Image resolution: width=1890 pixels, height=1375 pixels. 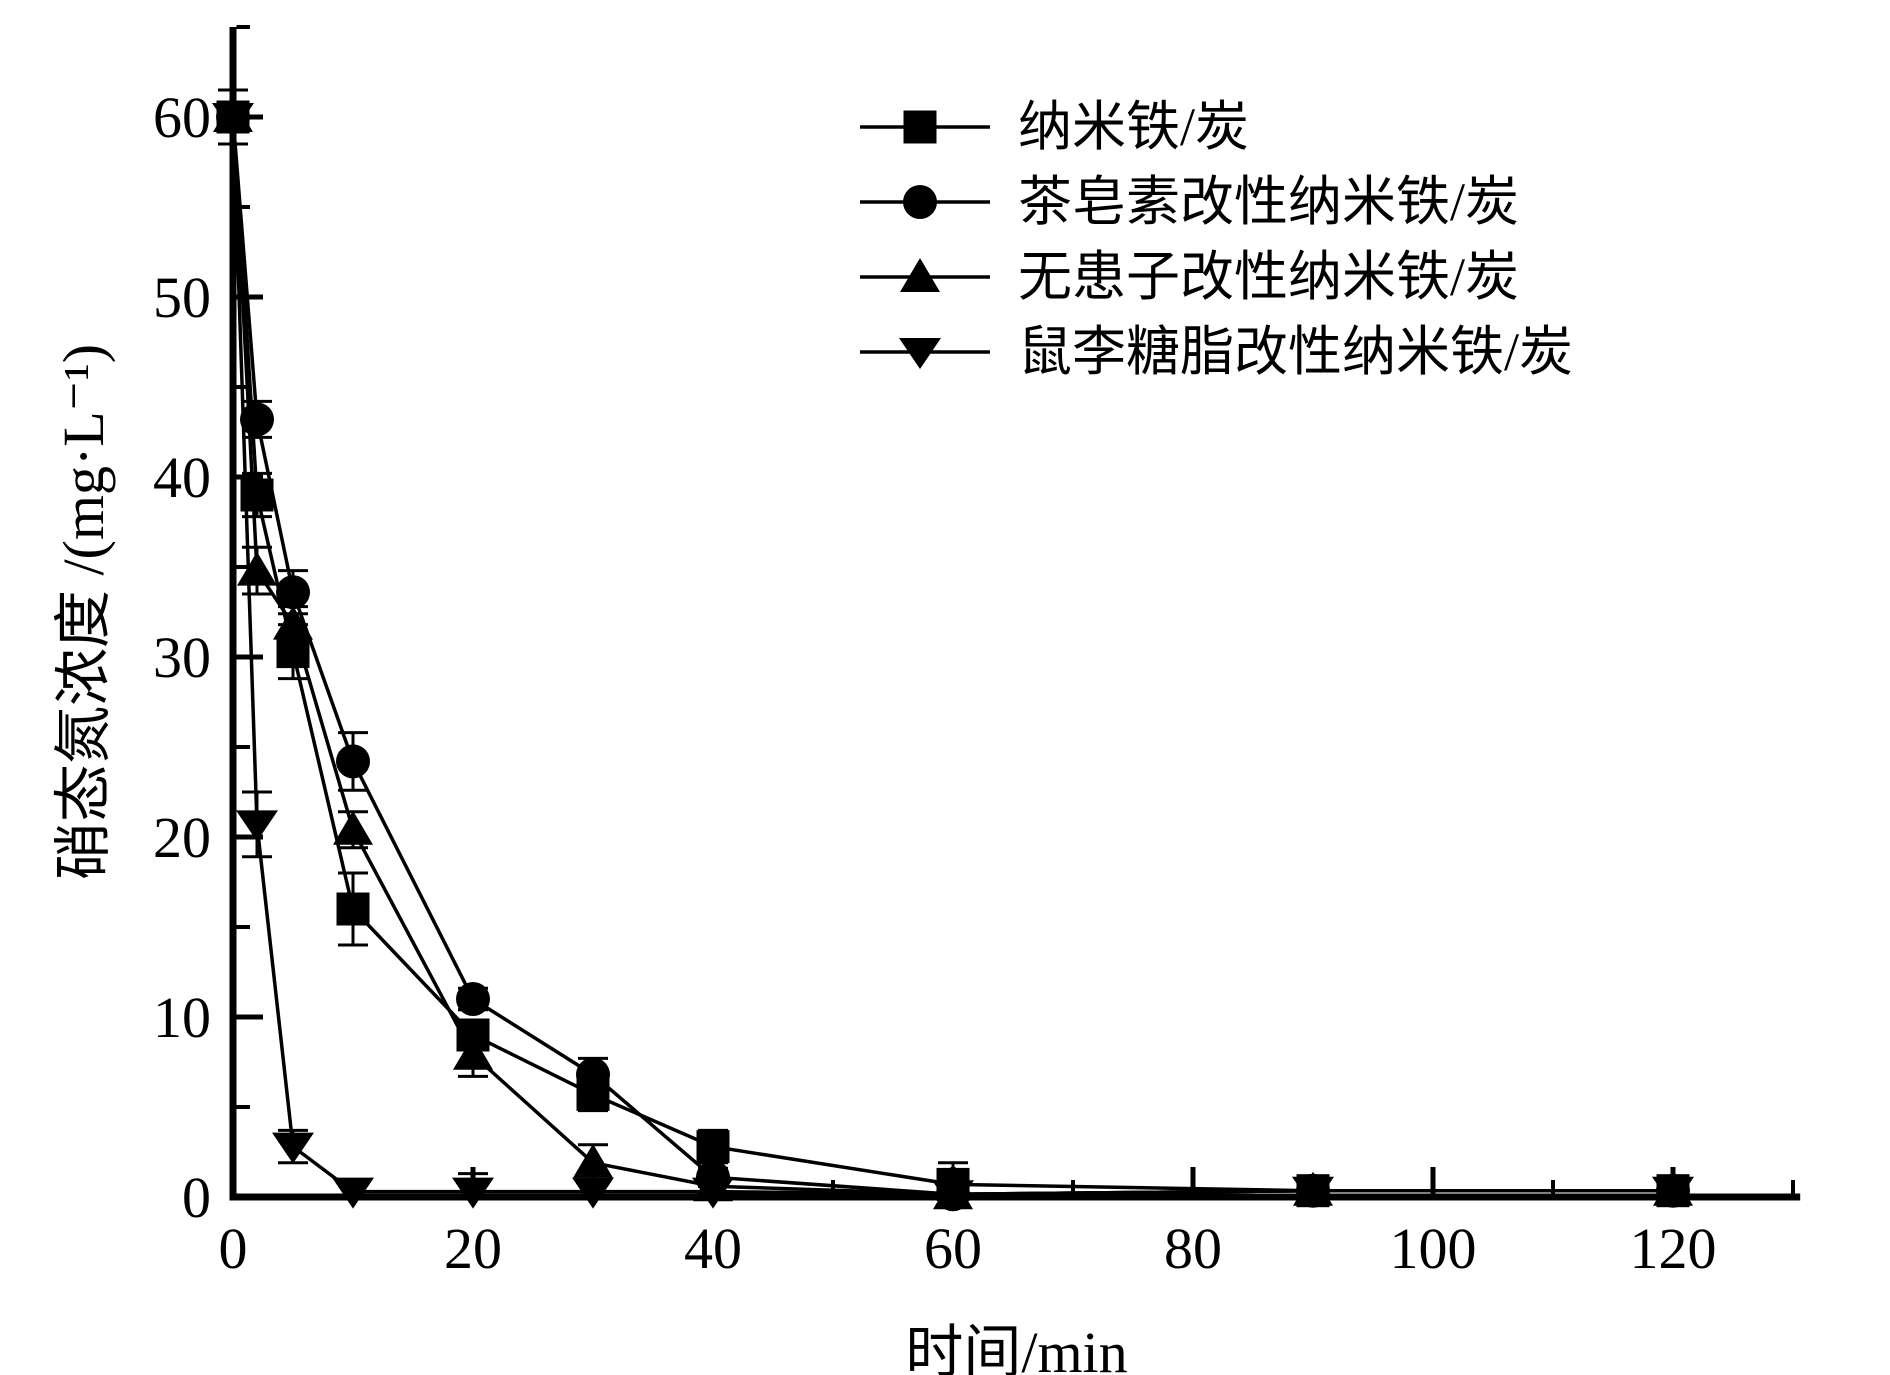 I want to click on legend-item: 纳米铁/炭, so click(x=1215, y=127).